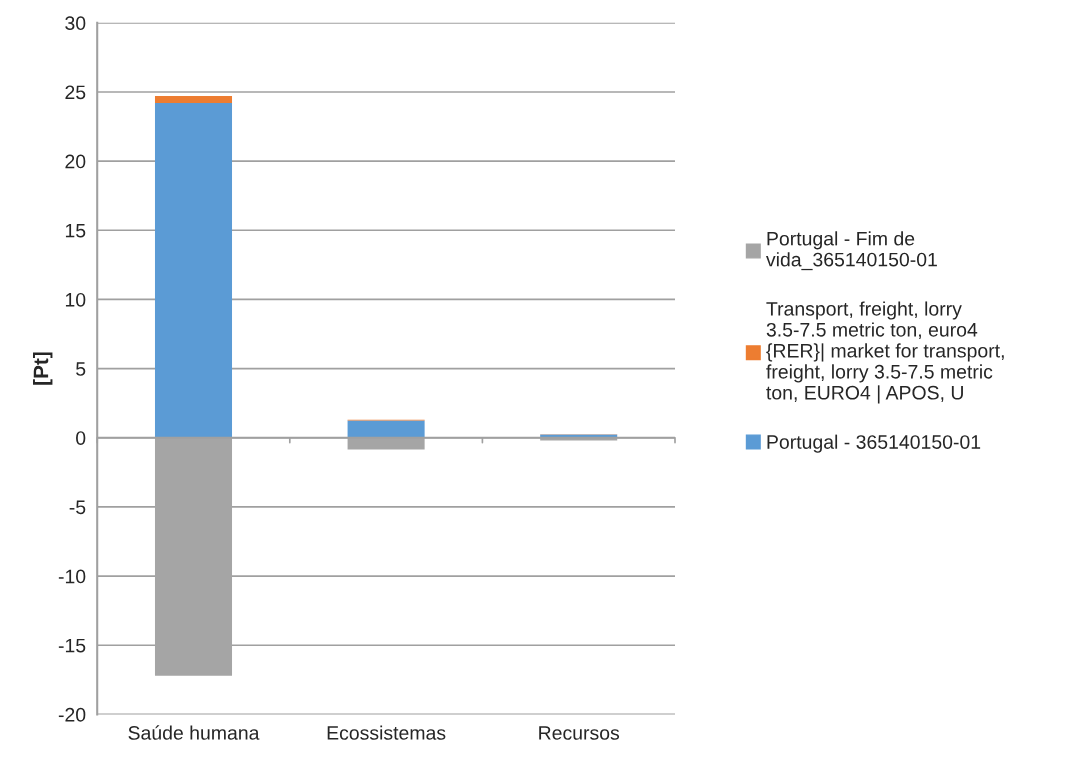 The image size is (1080, 760). What do you see at coordinates (77, 507) in the screenshot?
I see `y-tick-label: -5` at bounding box center [77, 507].